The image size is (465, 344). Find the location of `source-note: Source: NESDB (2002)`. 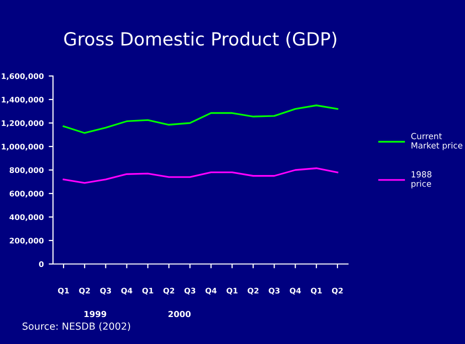

source-note: Source: NESDB (2002) is located at coordinates (76, 326).